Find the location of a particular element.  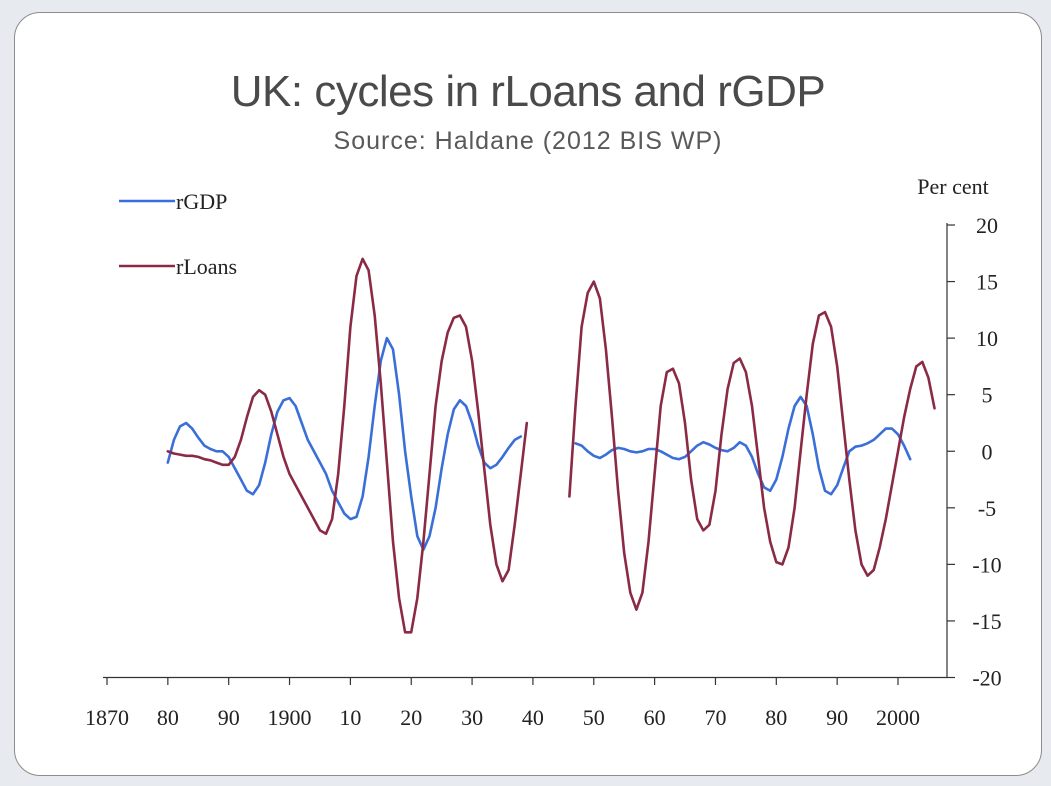

y-tick-label: 5 is located at coordinates (987, 395).